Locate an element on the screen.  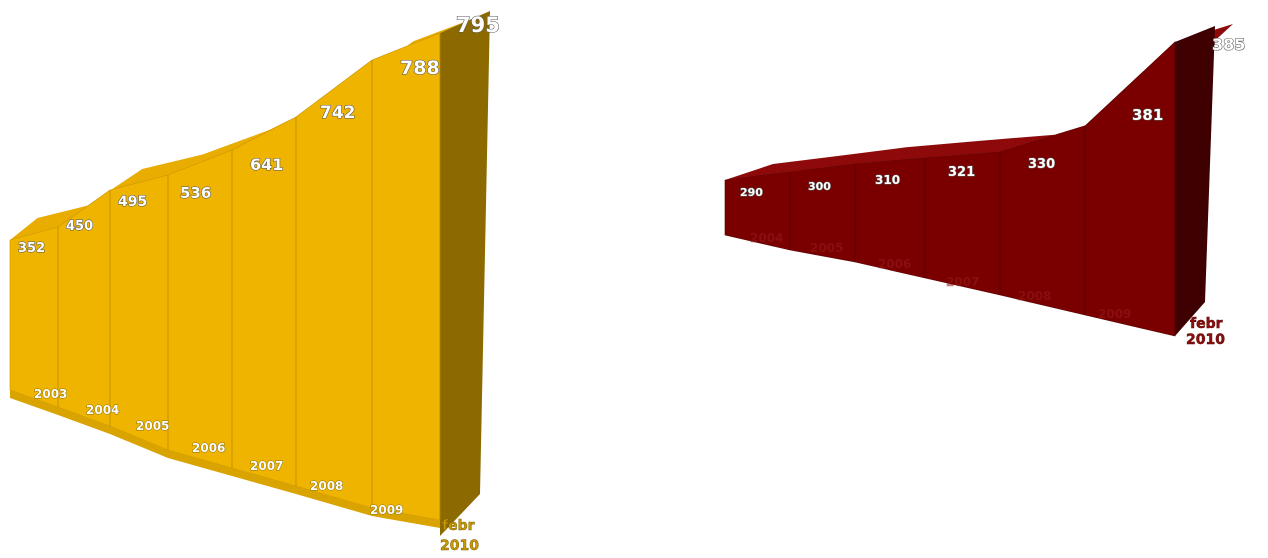
red-value-label: 385 is located at coordinates (1228, 44).